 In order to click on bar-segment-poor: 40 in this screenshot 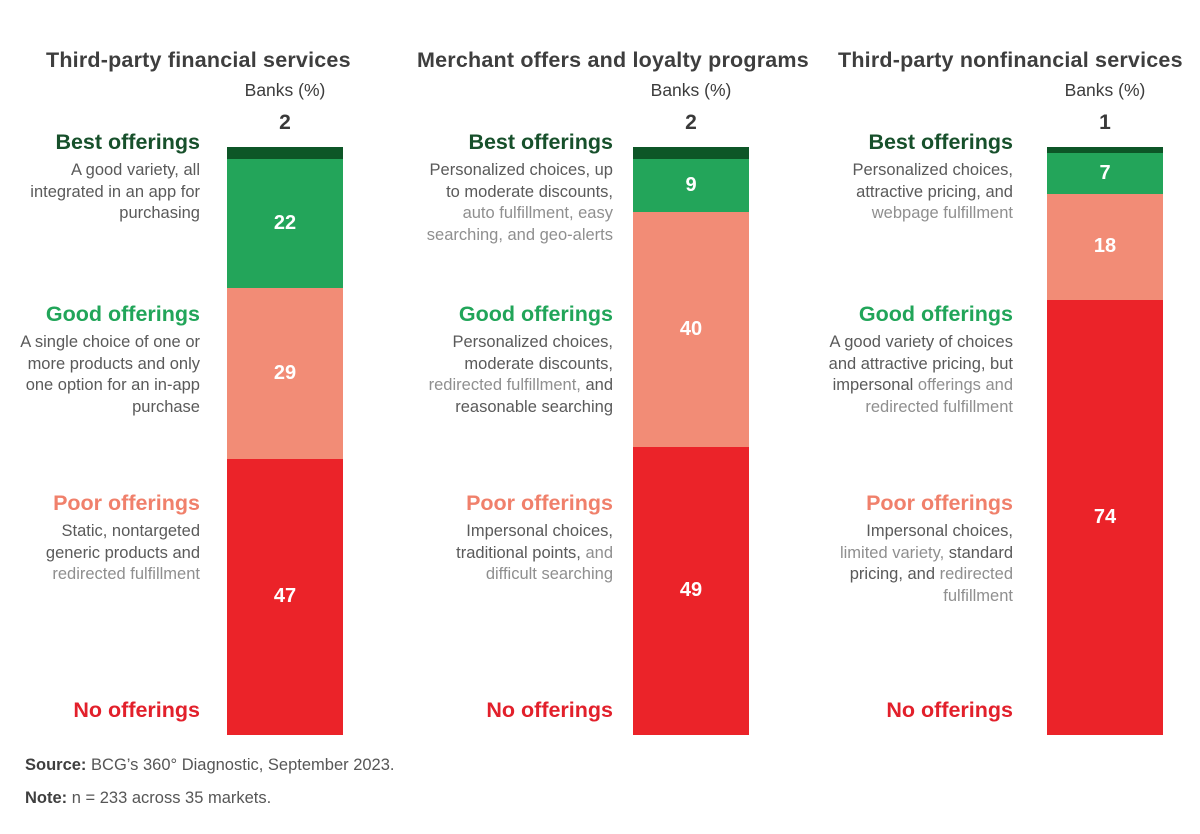, I will do `click(691, 329)`.